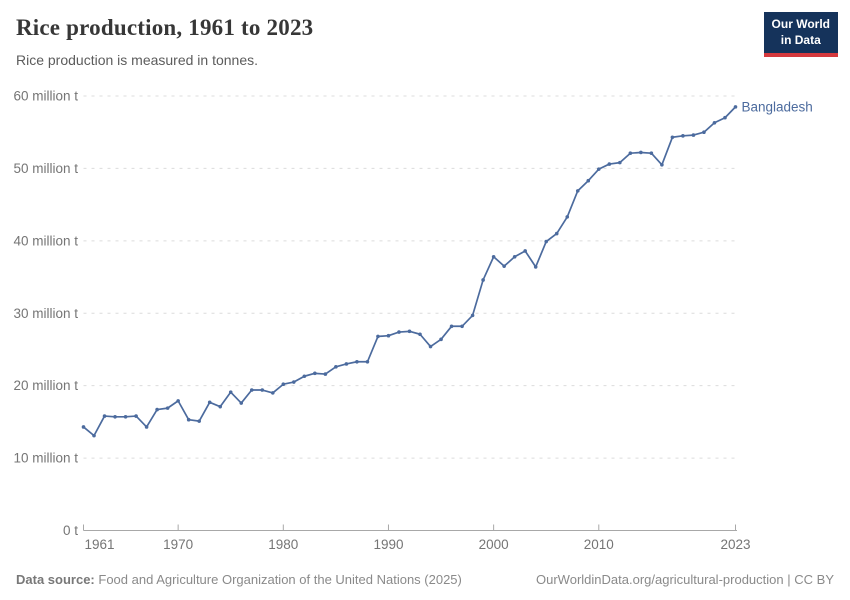 The image size is (850, 600). What do you see at coordinates (178, 544) in the screenshot?
I see `x-axis-label: 1970` at bounding box center [178, 544].